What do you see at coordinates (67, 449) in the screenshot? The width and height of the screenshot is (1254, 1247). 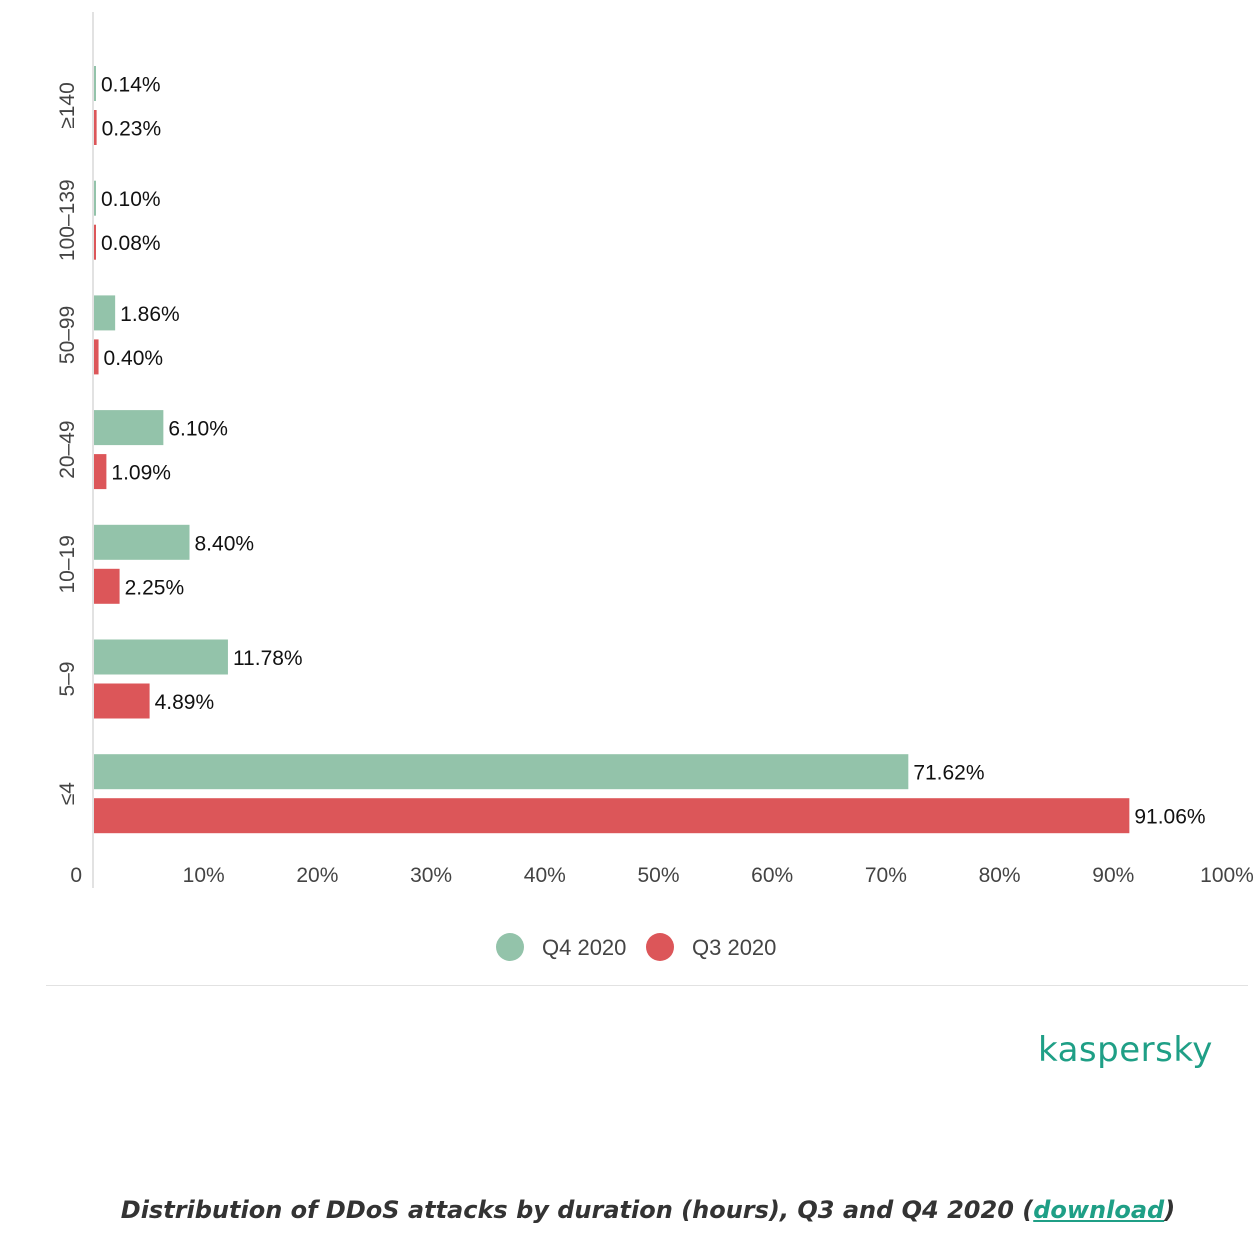 I see `category-label-cat-3: 20–49` at bounding box center [67, 449].